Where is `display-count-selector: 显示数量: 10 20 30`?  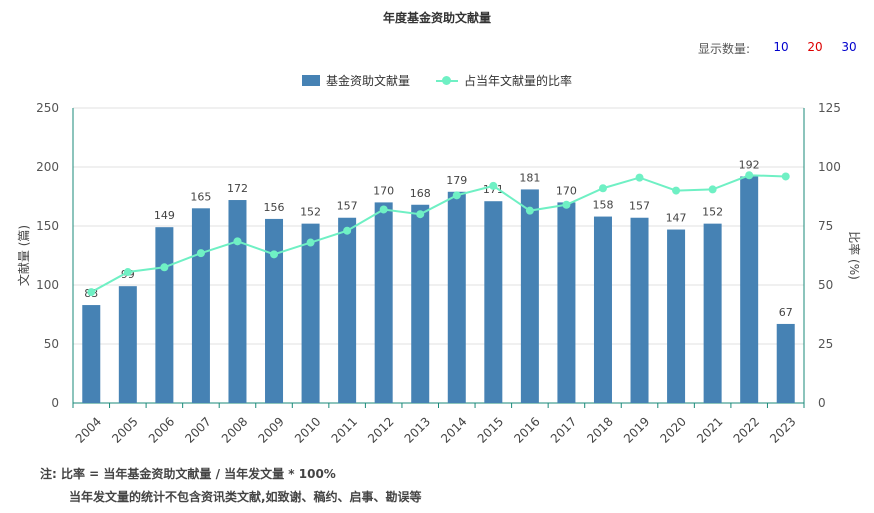
display-count-selector: 显示数量: 10 20 30 is located at coordinates (782, 48).